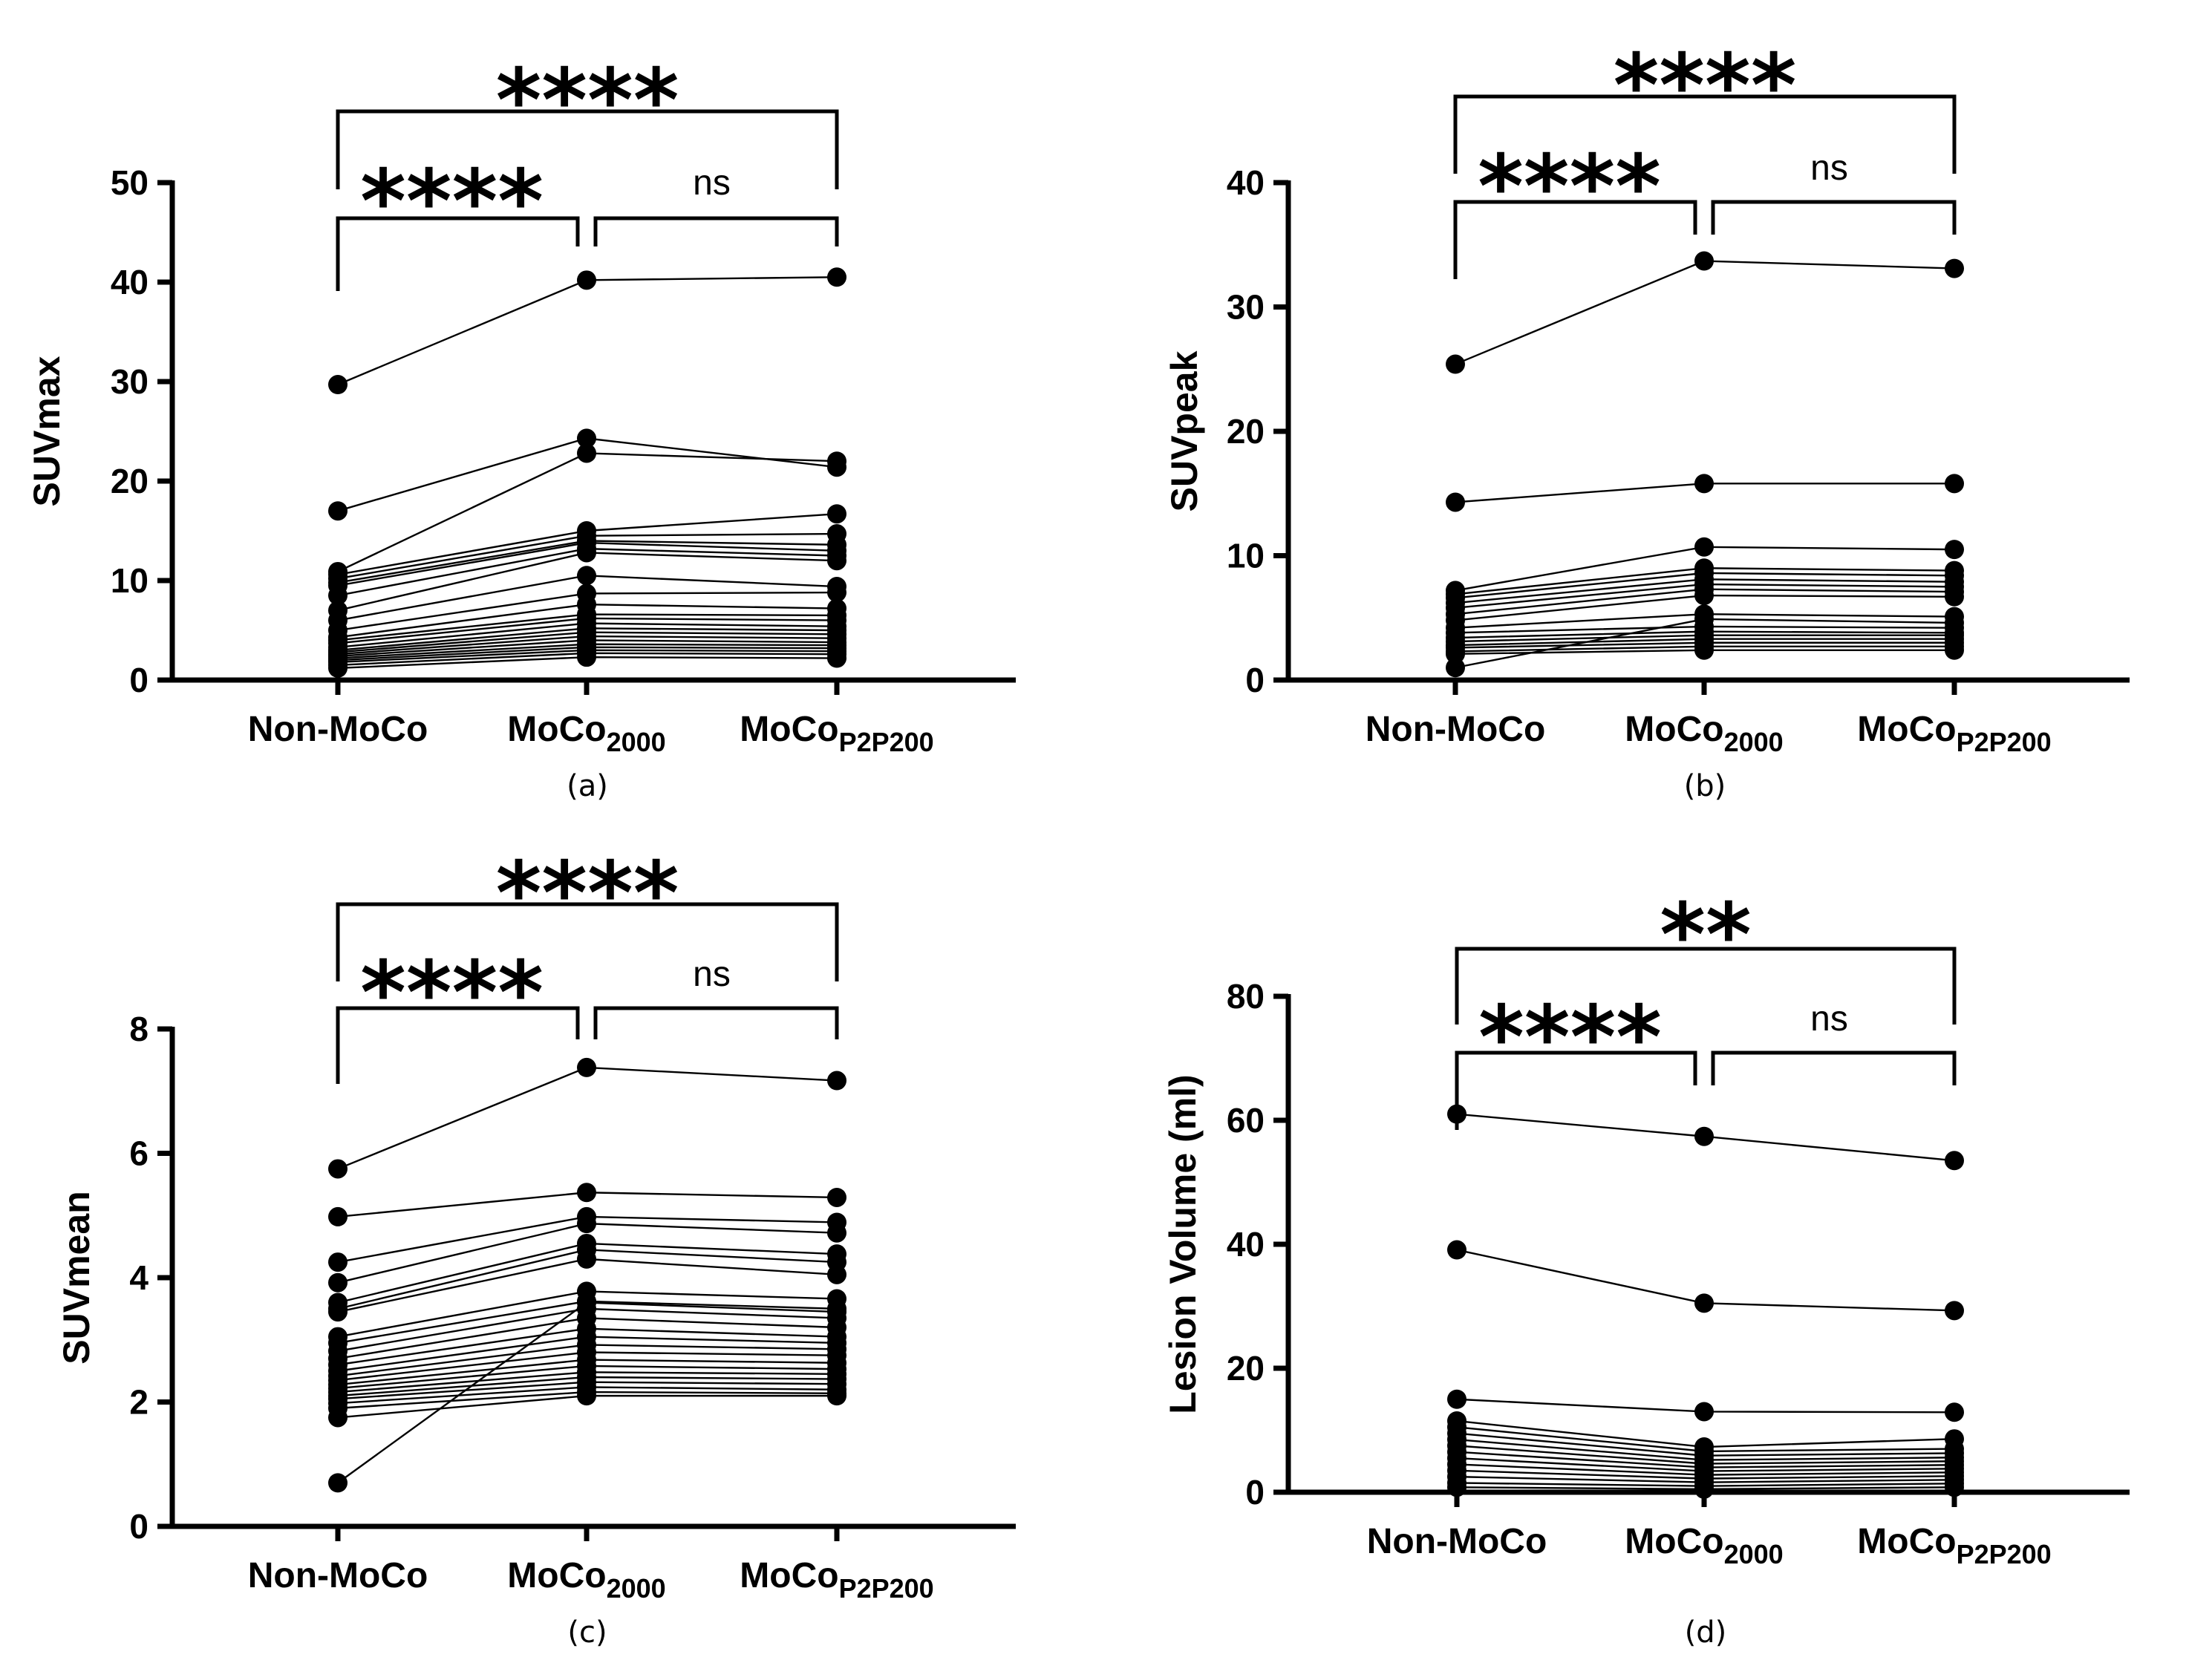  I want to click on y-axis-title: SUVmean, so click(77, 1277).